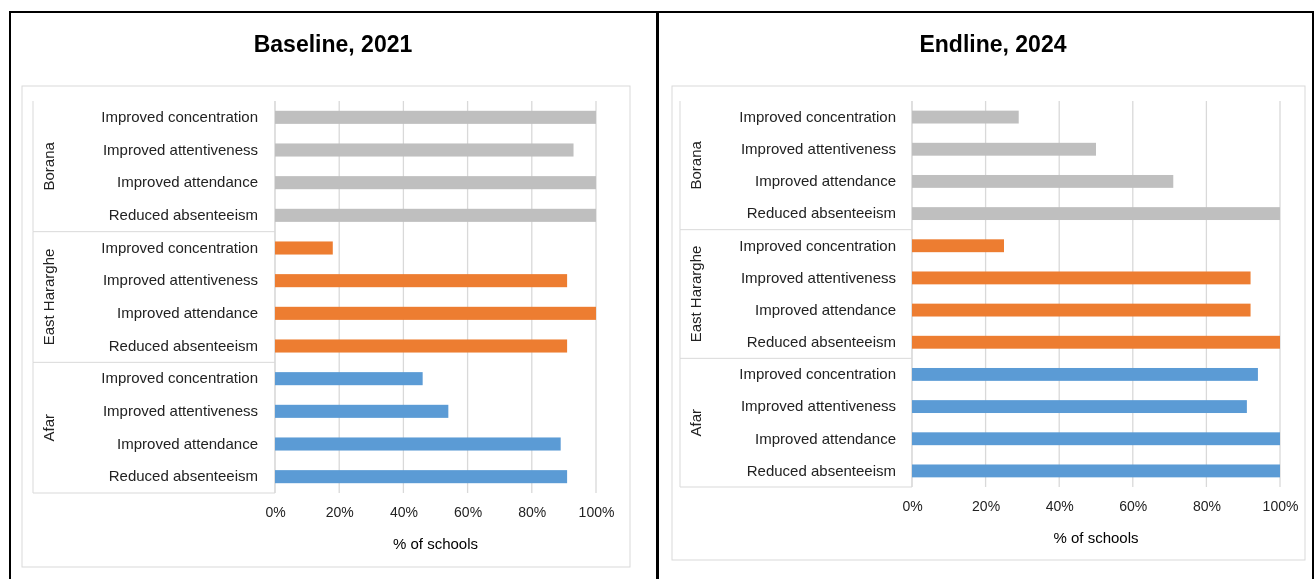  Describe the element at coordinates (993, 44) in the screenshot. I see `chart-title: Endline, 2024` at that location.